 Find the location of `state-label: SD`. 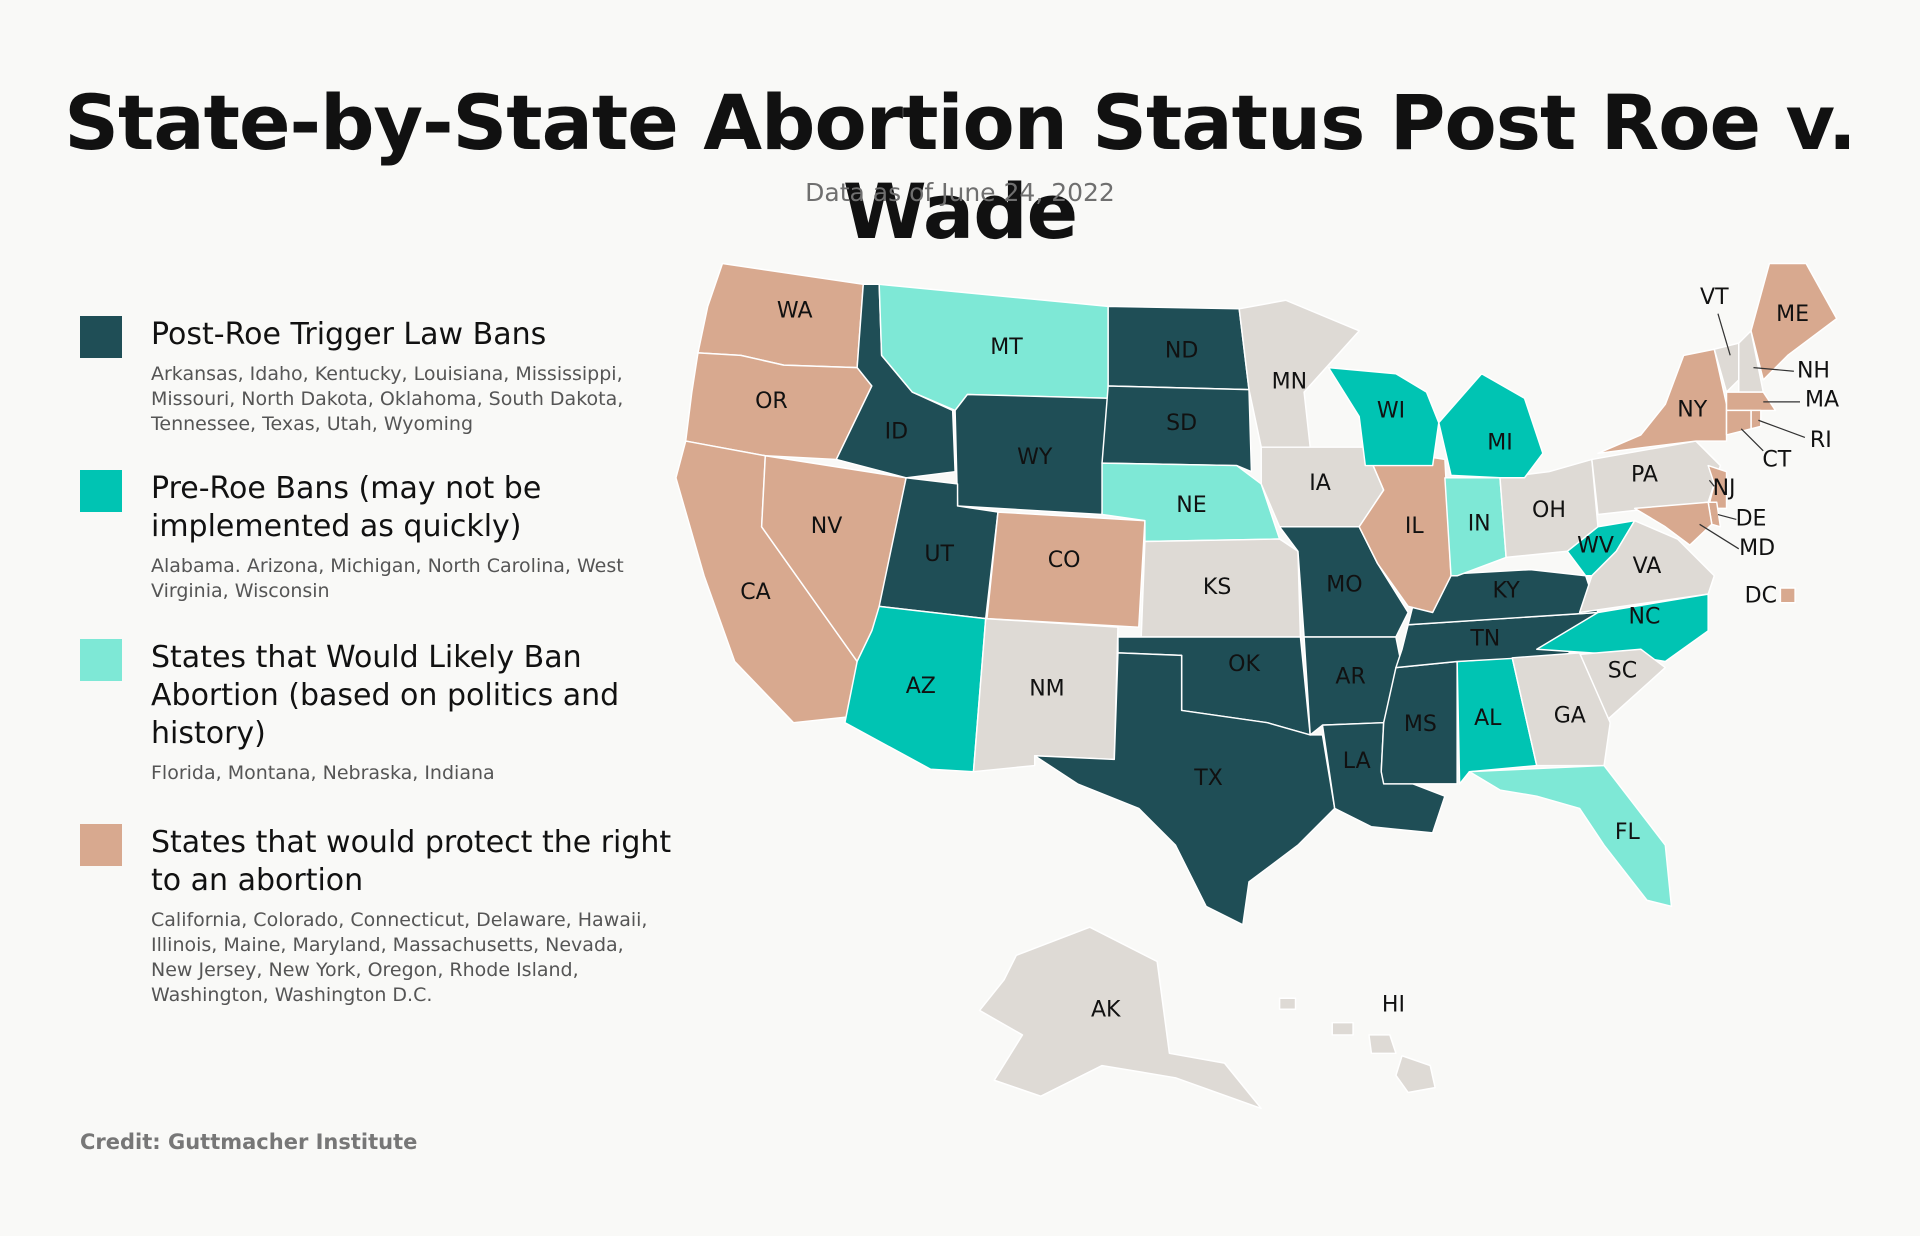

state-label: SD is located at coordinates (1181, 423).